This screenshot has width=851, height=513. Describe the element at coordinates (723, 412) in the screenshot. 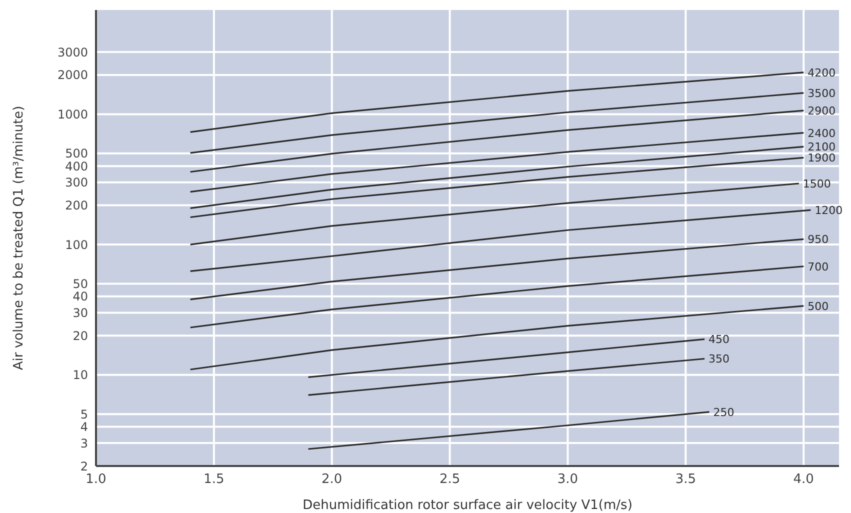

I see `series-label: 250` at that location.